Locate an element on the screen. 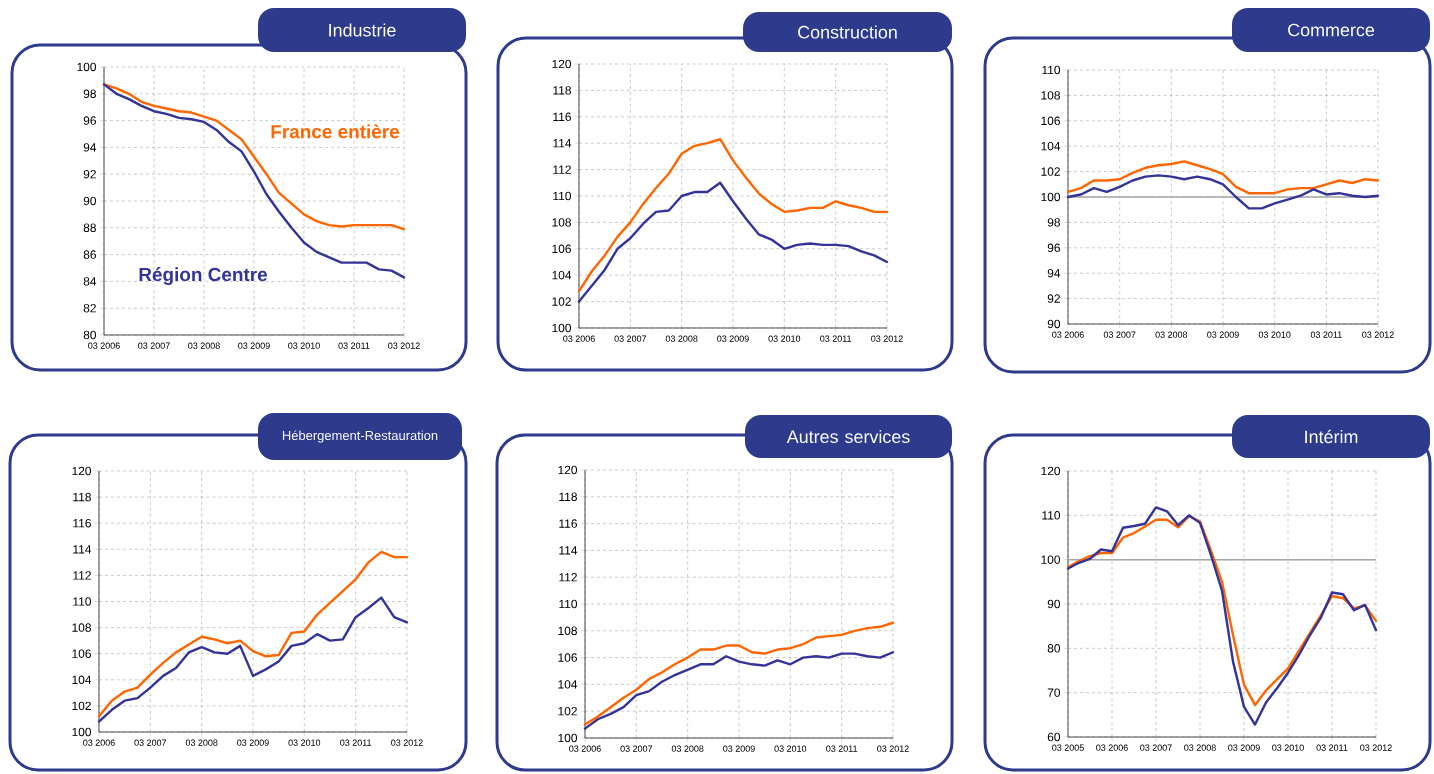 The image size is (1434, 774). y-tick-label: 70 is located at coordinates (1054, 692).